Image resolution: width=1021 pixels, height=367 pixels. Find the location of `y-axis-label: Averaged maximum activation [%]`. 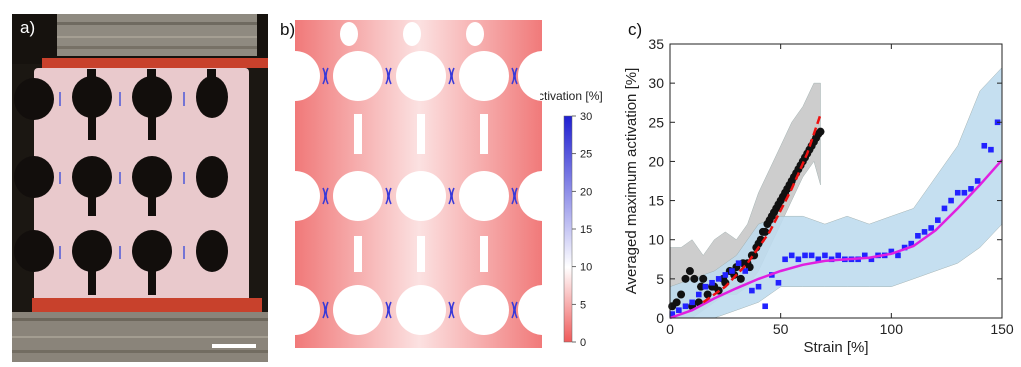

y-axis-label: Averaged maximum activation [%] is located at coordinates (631, 181).